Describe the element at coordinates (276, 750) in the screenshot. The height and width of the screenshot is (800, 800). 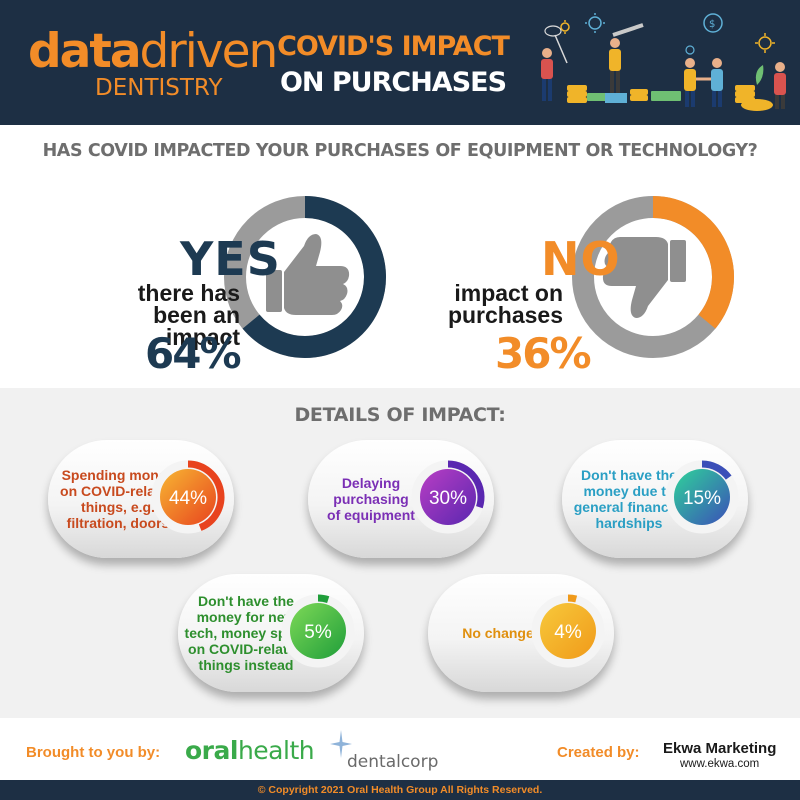
I see `oral-health-logo-light: health` at that location.